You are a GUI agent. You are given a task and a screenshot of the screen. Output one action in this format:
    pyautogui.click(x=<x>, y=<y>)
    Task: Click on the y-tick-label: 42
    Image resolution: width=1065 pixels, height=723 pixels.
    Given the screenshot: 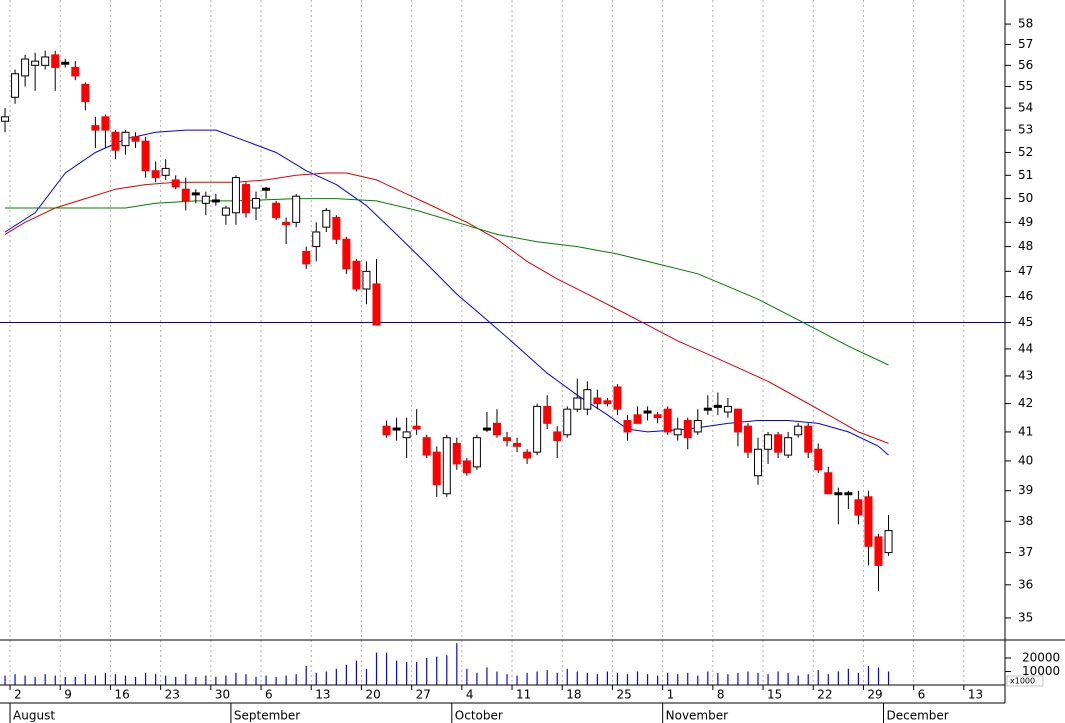 What is the action you would take?
    pyautogui.click(x=1025, y=403)
    